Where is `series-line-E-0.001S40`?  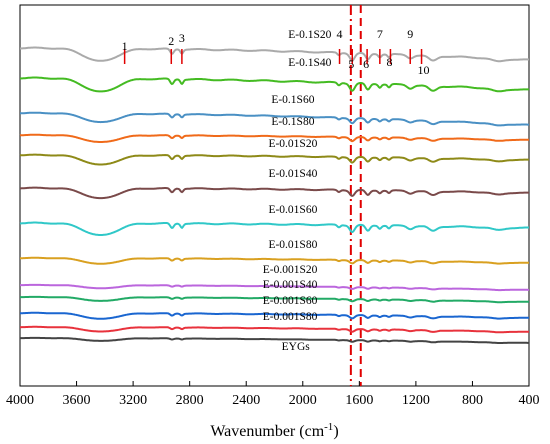
series-line-E-0.001S40 is located at coordinates (275, 299).